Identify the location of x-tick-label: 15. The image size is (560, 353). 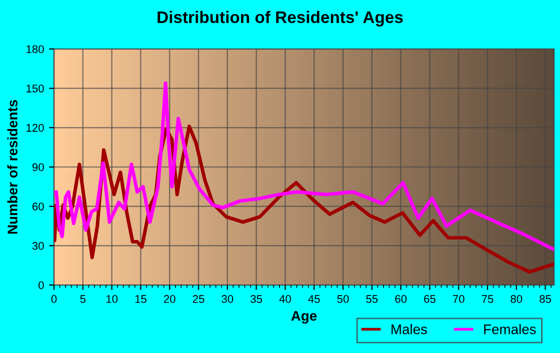
(140, 299).